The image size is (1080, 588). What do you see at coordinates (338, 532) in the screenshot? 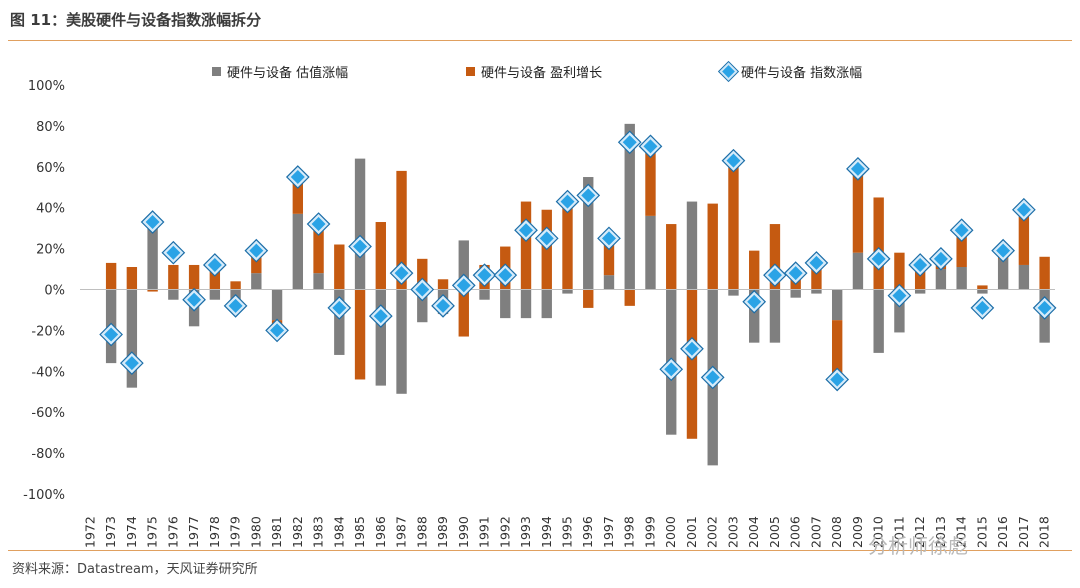
I see `x-tick-label: 1984` at bounding box center [338, 532].